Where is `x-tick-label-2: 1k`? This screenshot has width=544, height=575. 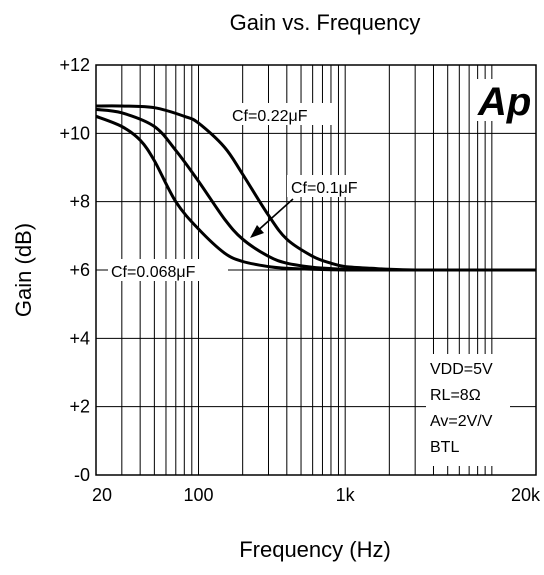 x-tick-label-2: 1k is located at coordinates (346, 495).